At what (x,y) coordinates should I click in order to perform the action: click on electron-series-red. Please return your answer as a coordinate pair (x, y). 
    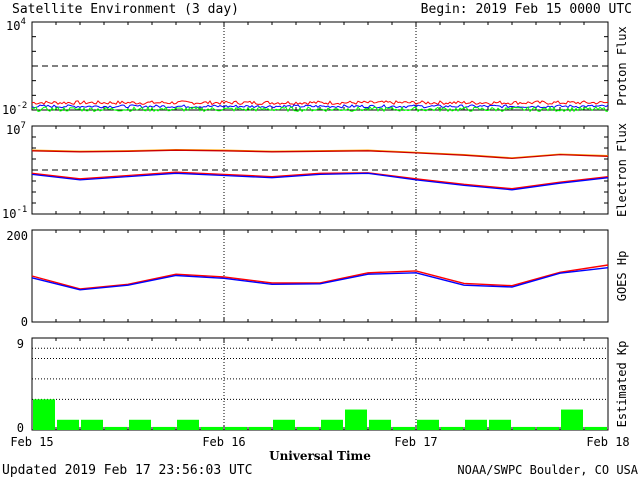
    Looking at the image, I should click on (320, 180).